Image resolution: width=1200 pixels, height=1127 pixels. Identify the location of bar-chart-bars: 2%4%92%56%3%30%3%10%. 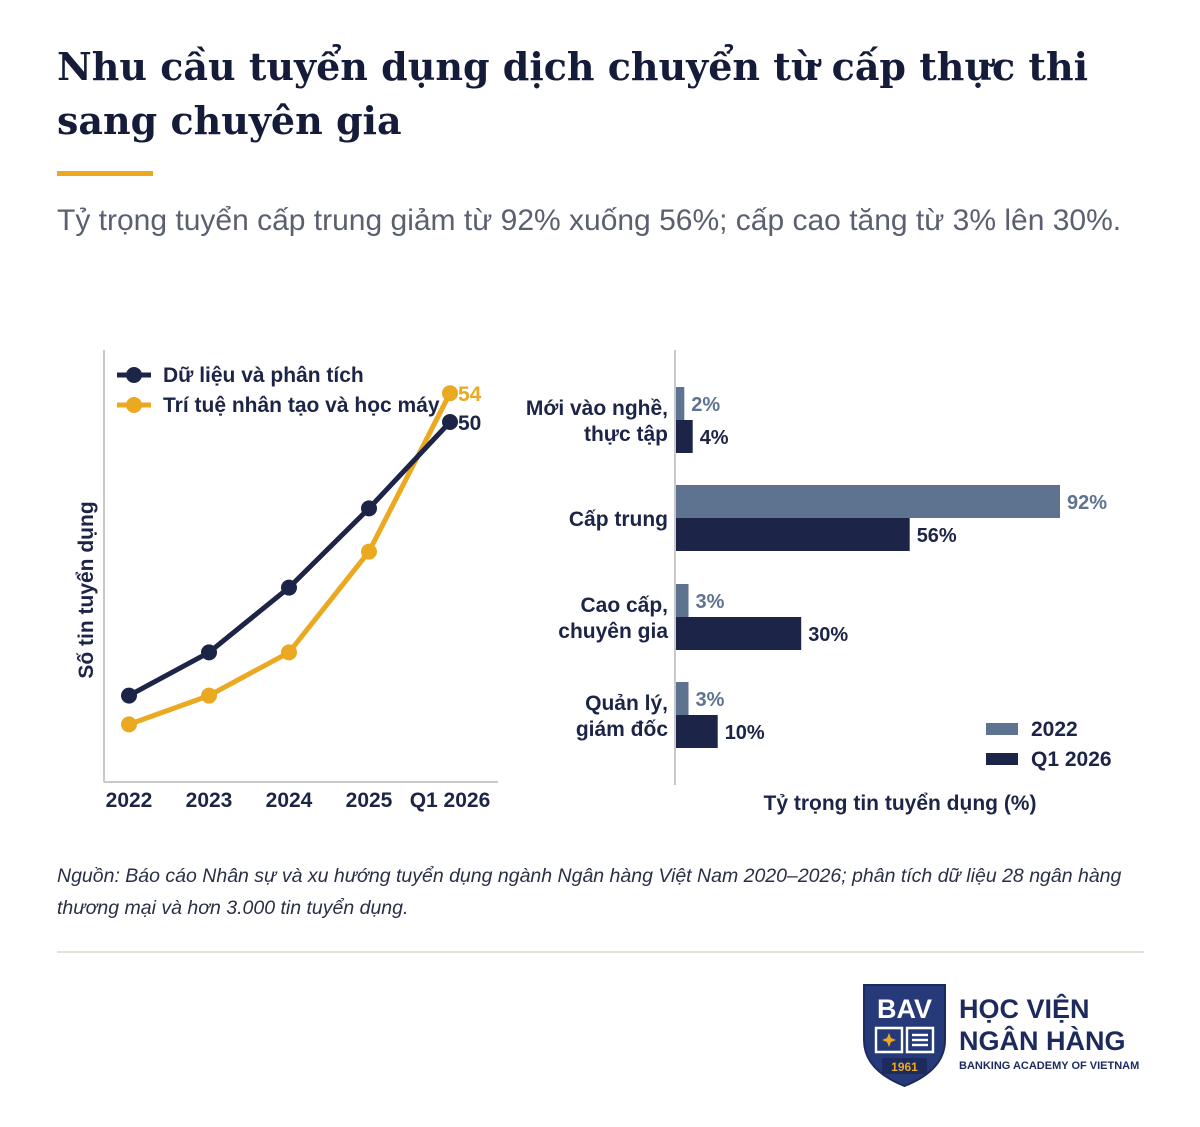
(891, 567).